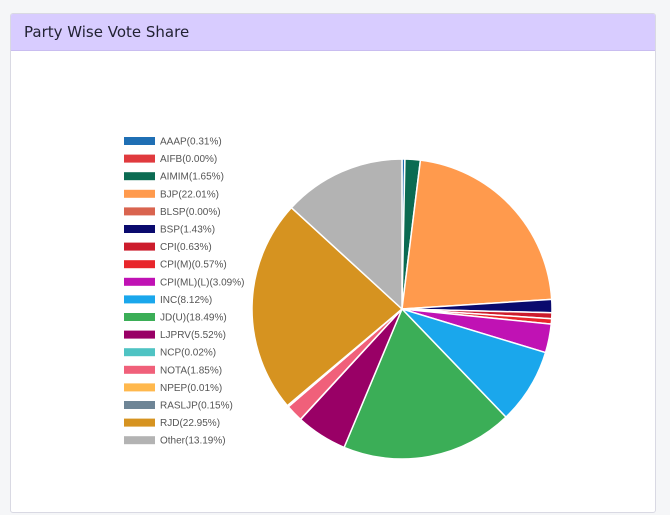 This screenshot has width=670, height=515. Describe the element at coordinates (193, 335) in the screenshot. I see `legend-label: LJPRV(5.52%)` at that location.